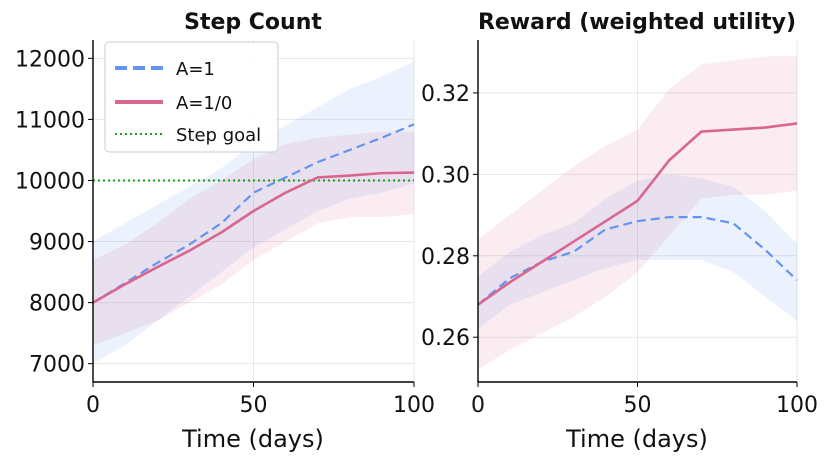 Image resolution: width=830 pixels, height=465 pixels. Describe the element at coordinates (93, 405) in the screenshot. I see `step-count-xtick-label-0: 0` at that location.